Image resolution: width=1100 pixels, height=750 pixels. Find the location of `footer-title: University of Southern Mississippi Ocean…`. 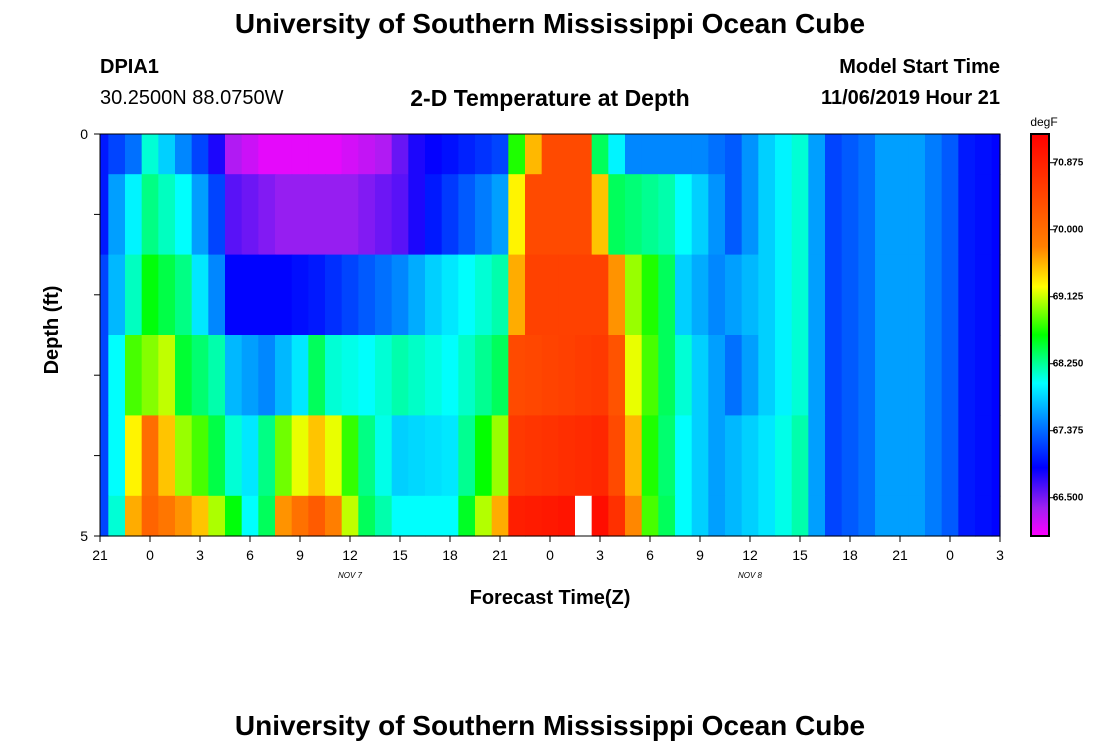

footer-title: University of Southern Mississippi Ocean… is located at coordinates (550, 725).